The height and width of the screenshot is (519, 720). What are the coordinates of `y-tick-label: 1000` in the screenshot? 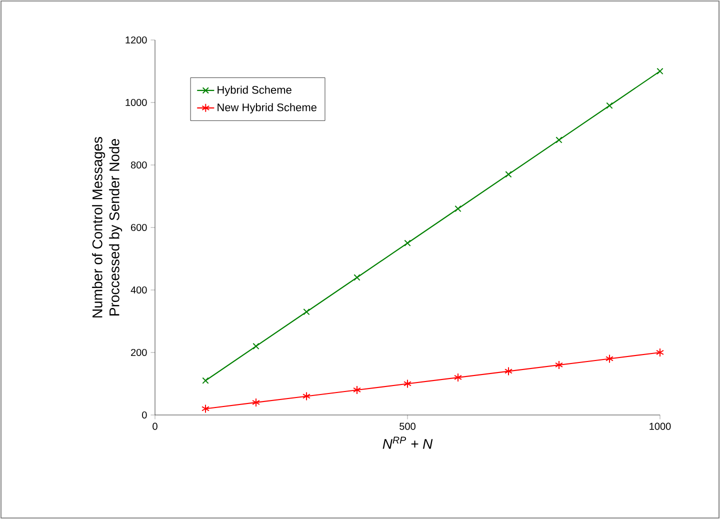 It's located at (136, 102).